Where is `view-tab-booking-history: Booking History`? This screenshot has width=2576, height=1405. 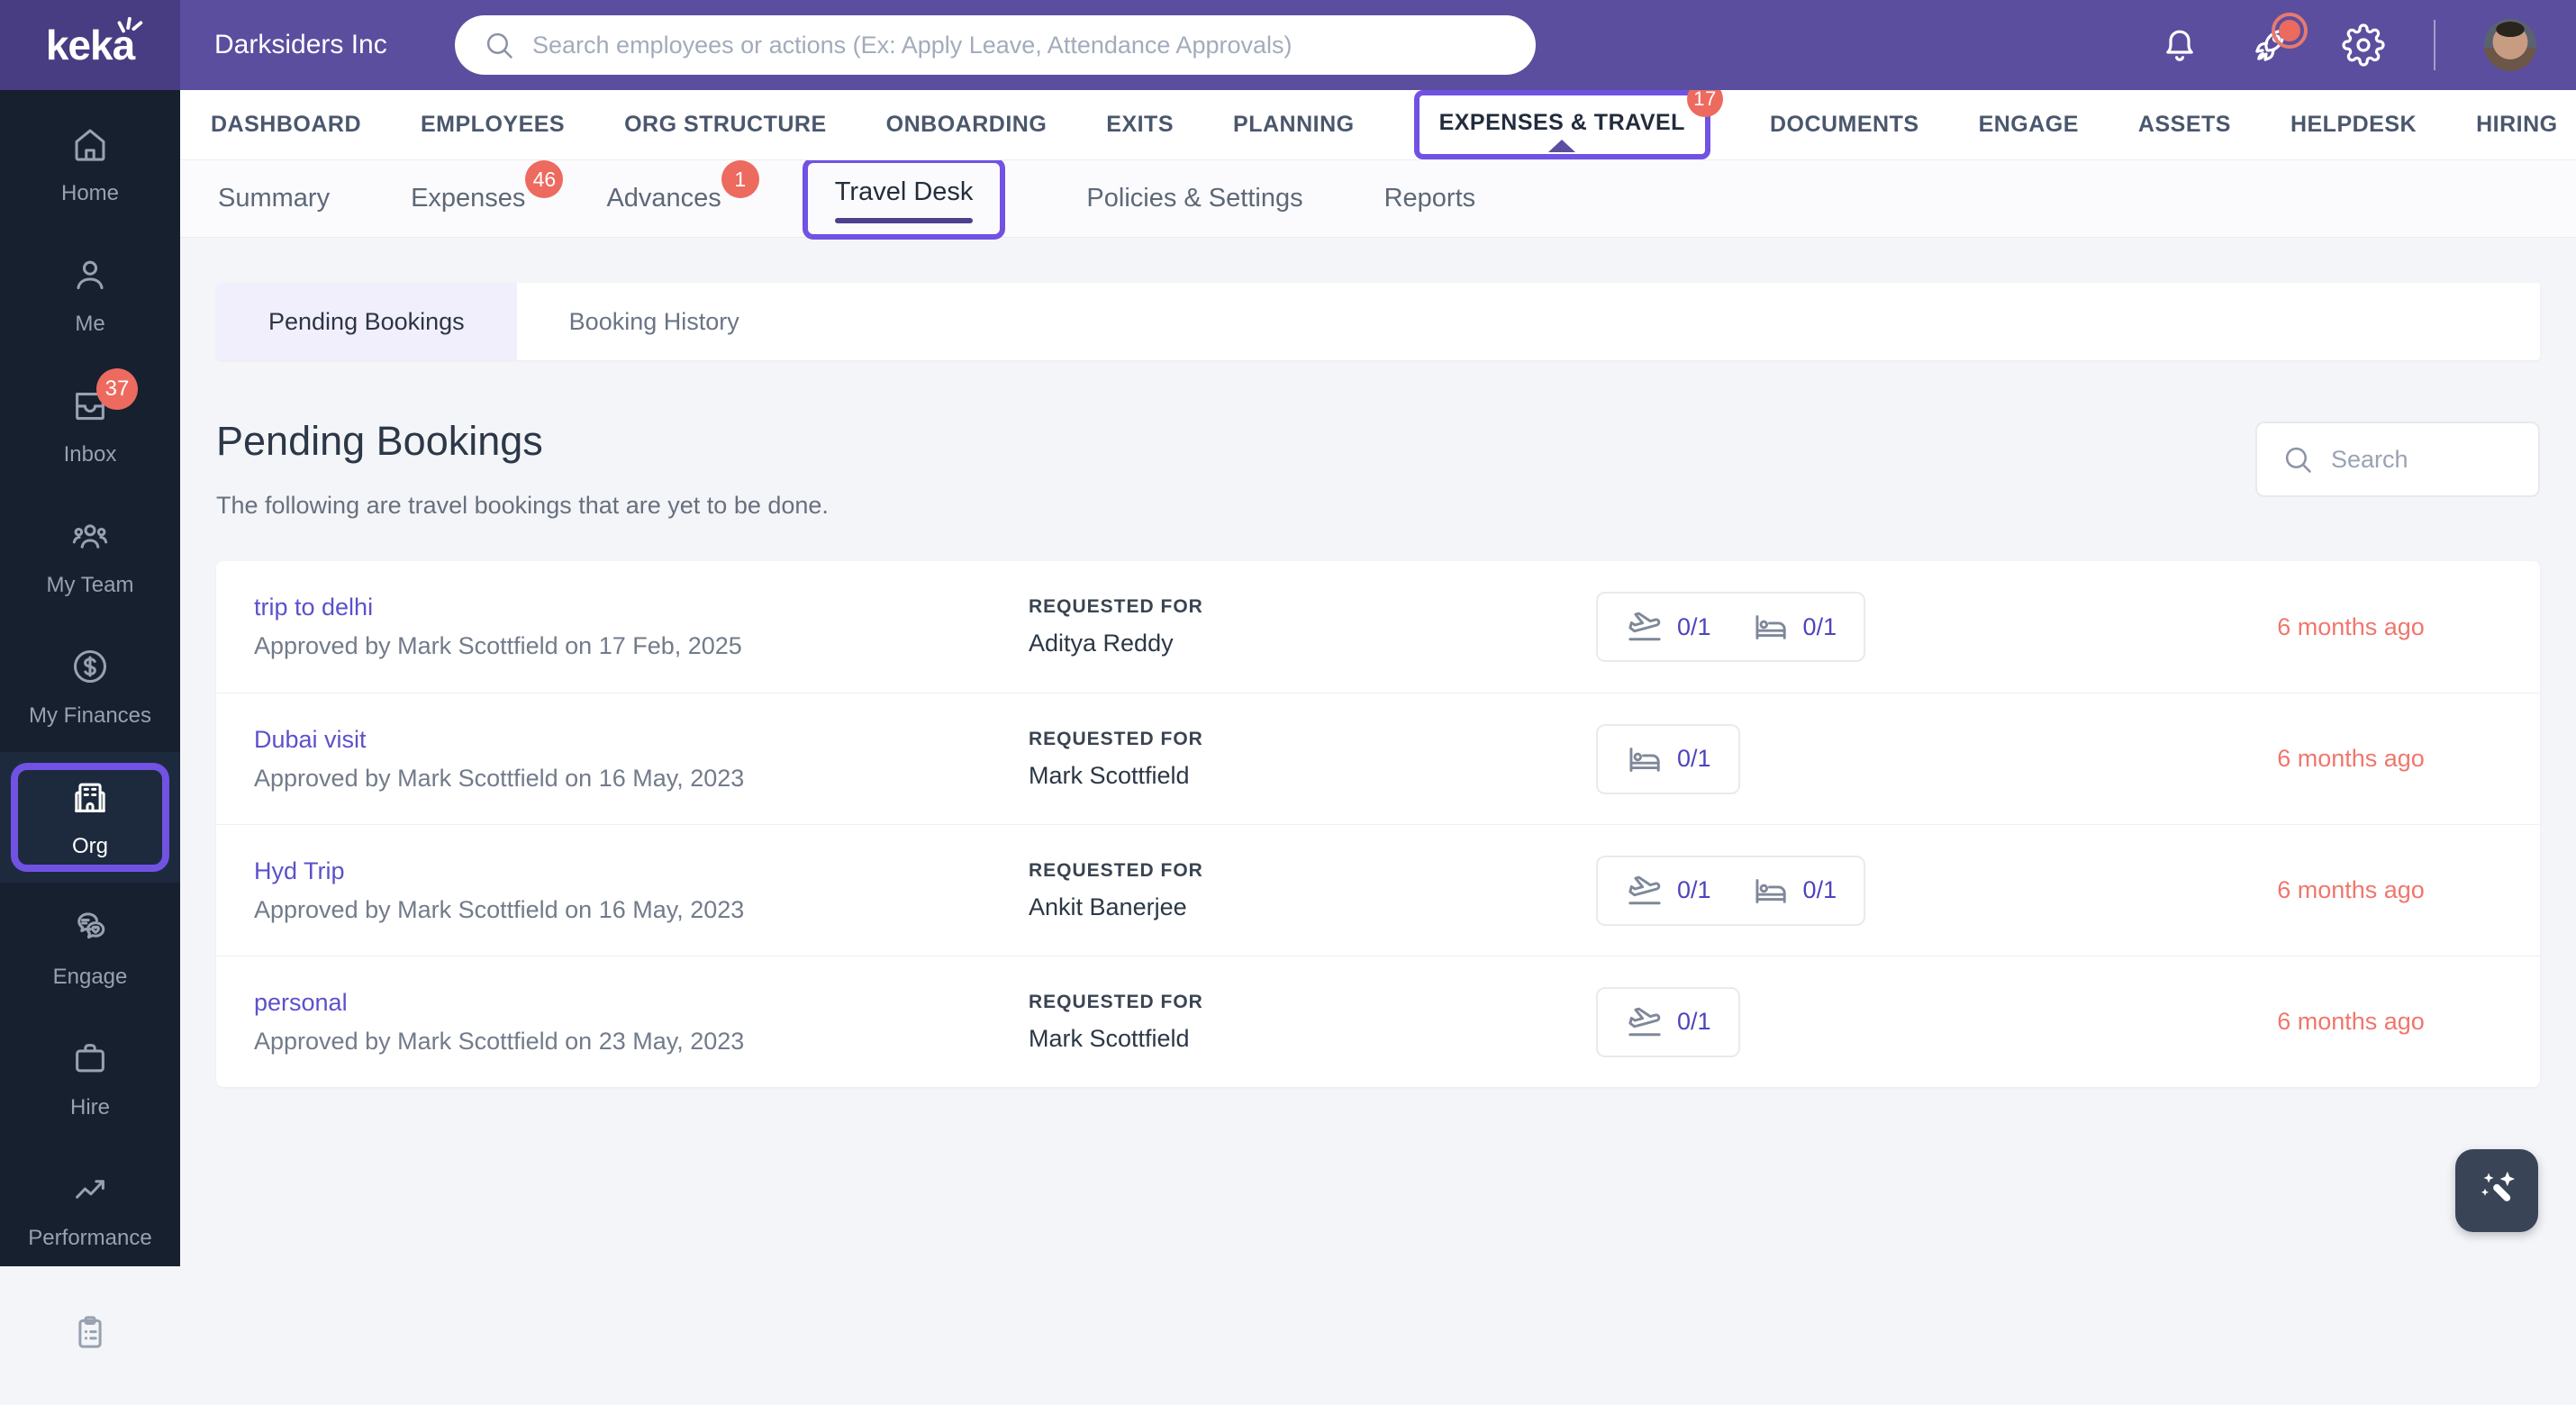 view-tab-booking-history: Booking History is located at coordinates (654, 321).